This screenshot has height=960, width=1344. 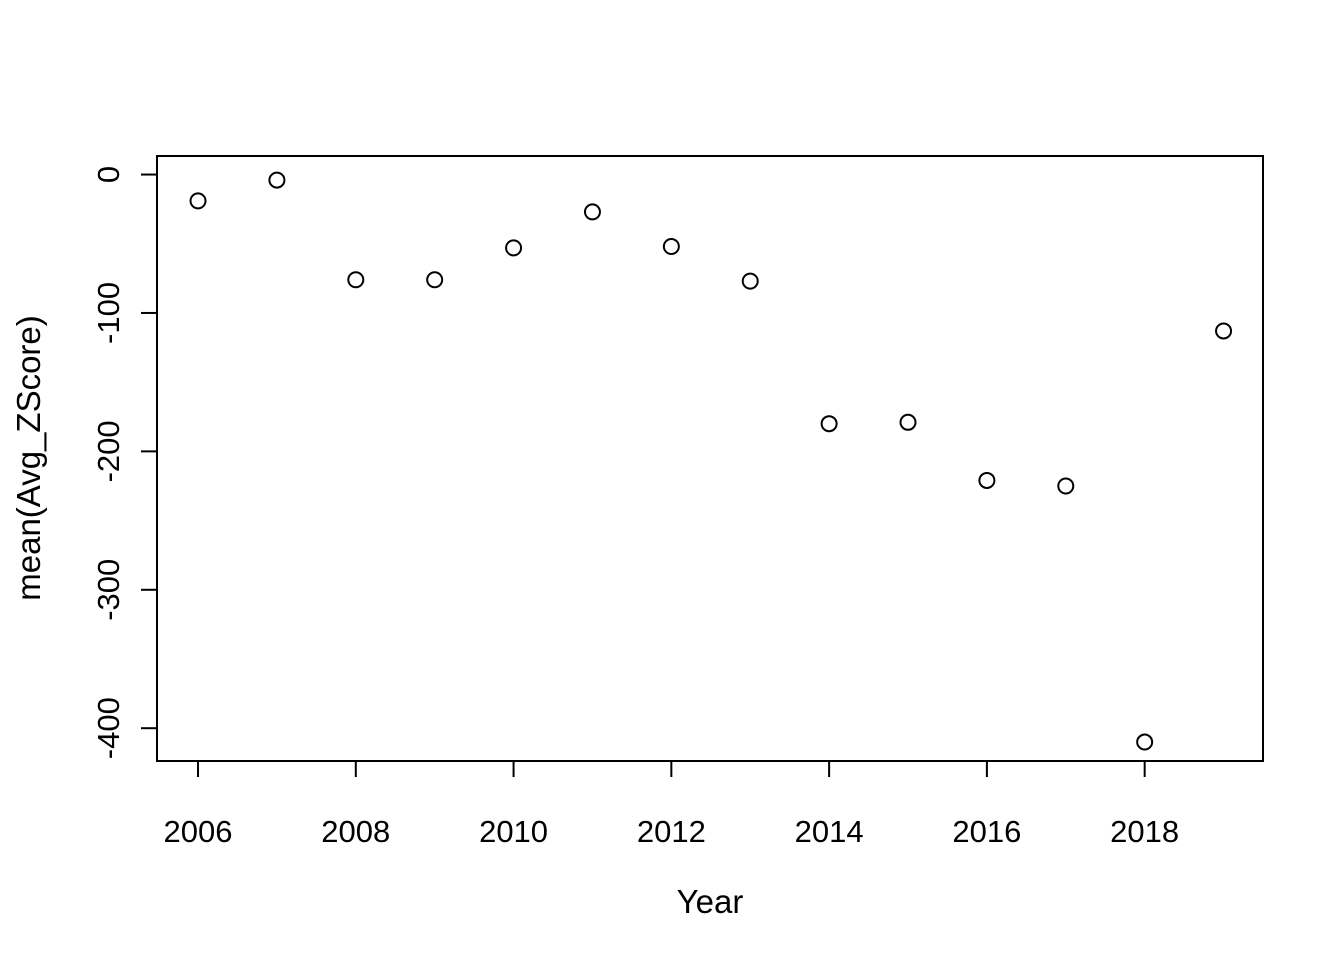 What do you see at coordinates (28, 458) in the screenshot?
I see `y-axis-title: mean(Avg_ZScore)` at bounding box center [28, 458].